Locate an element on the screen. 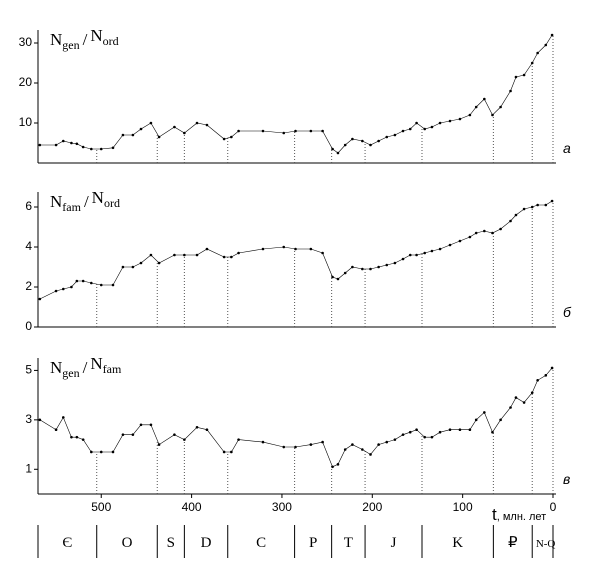 This screenshot has width=604, height=580. period-label: C is located at coordinates (261, 543).